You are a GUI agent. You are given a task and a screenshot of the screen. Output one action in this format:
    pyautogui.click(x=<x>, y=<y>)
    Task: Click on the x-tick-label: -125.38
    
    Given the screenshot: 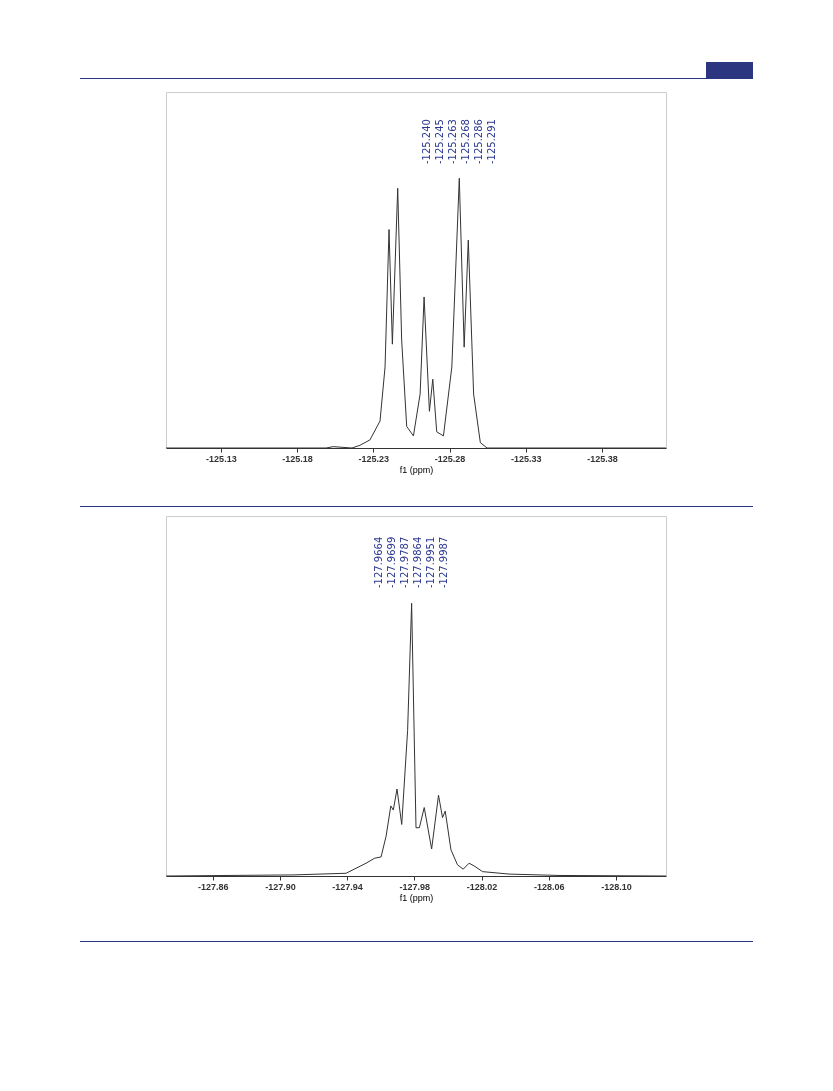 What is the action you would take?
    pyautogui.click(x=602, y=458)
    